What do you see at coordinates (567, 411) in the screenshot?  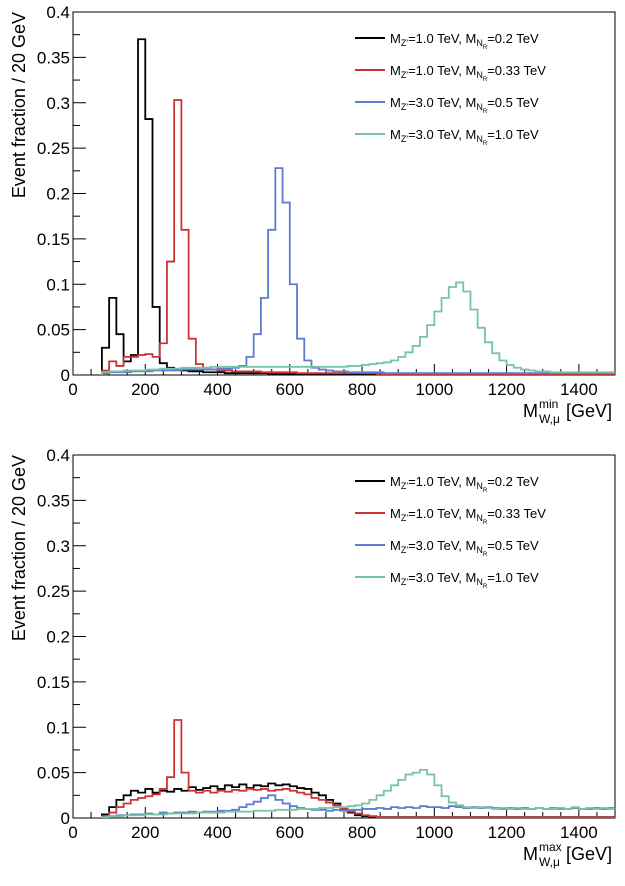 I see `x-axis-label: Mmin W,μ [GeV]` at bounding box center [567, 411].